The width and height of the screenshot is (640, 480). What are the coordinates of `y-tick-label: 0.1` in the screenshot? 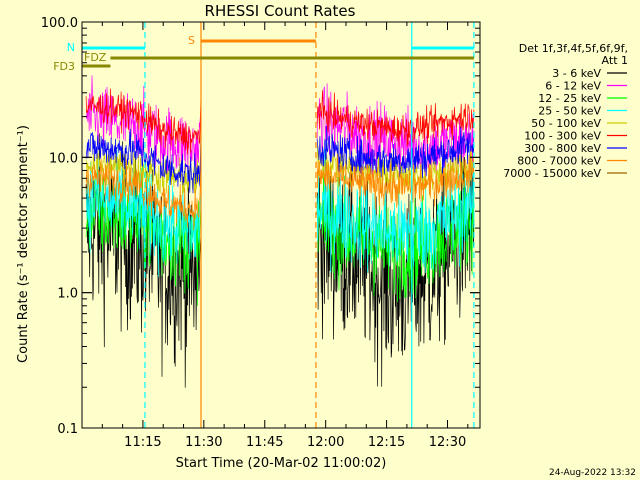 It's located at (67, 429).